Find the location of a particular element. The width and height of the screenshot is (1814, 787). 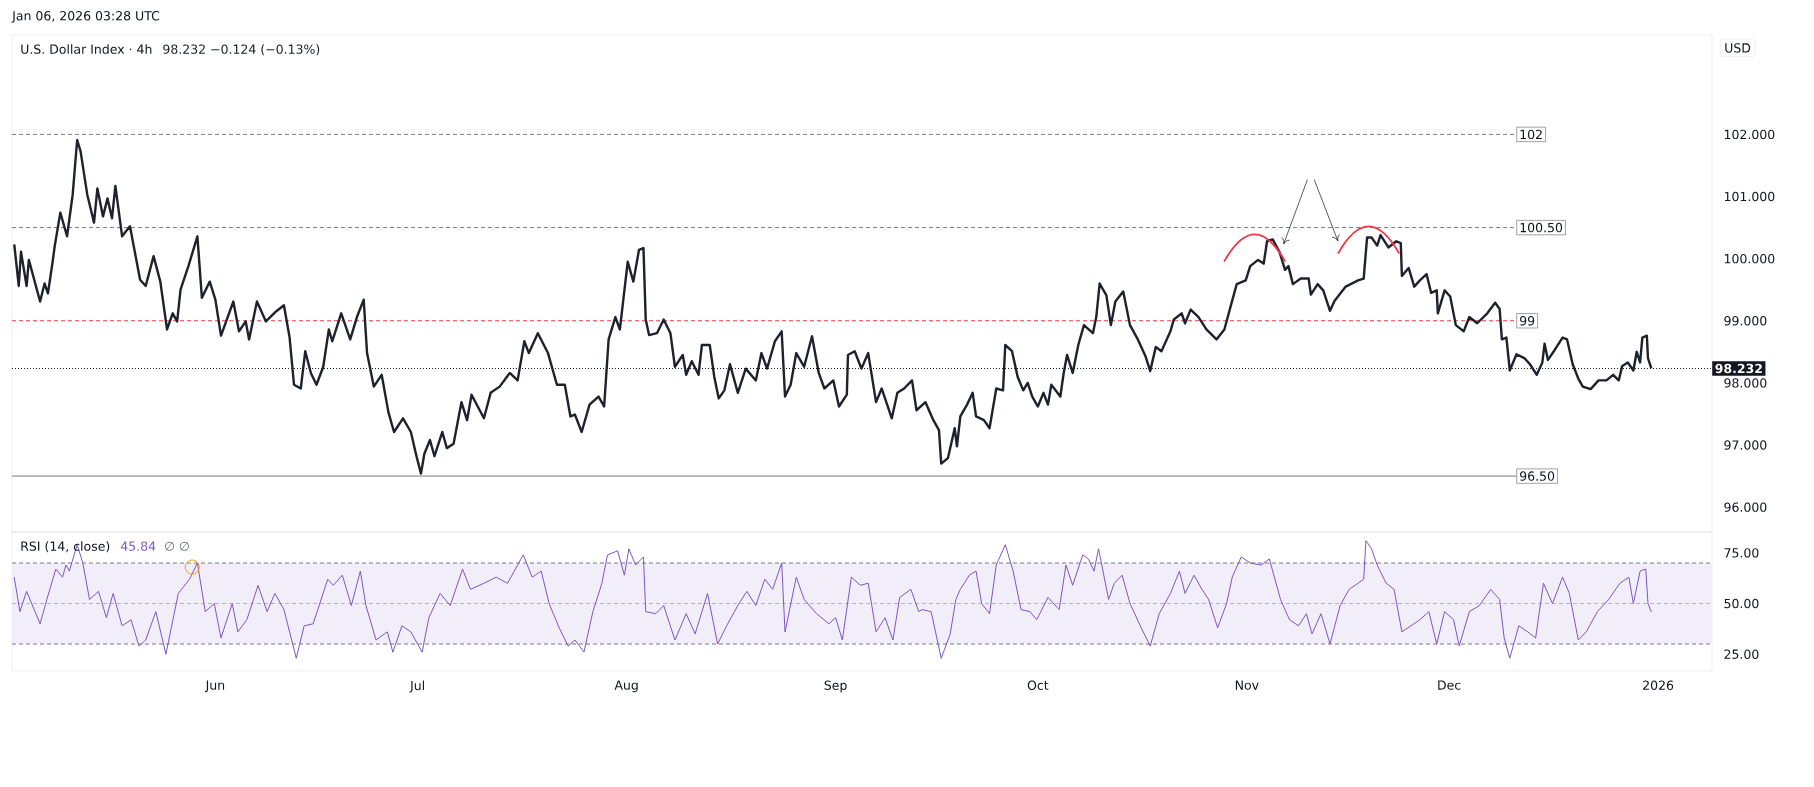

x-tick-label: Sep is located at coordinates (835, 686).